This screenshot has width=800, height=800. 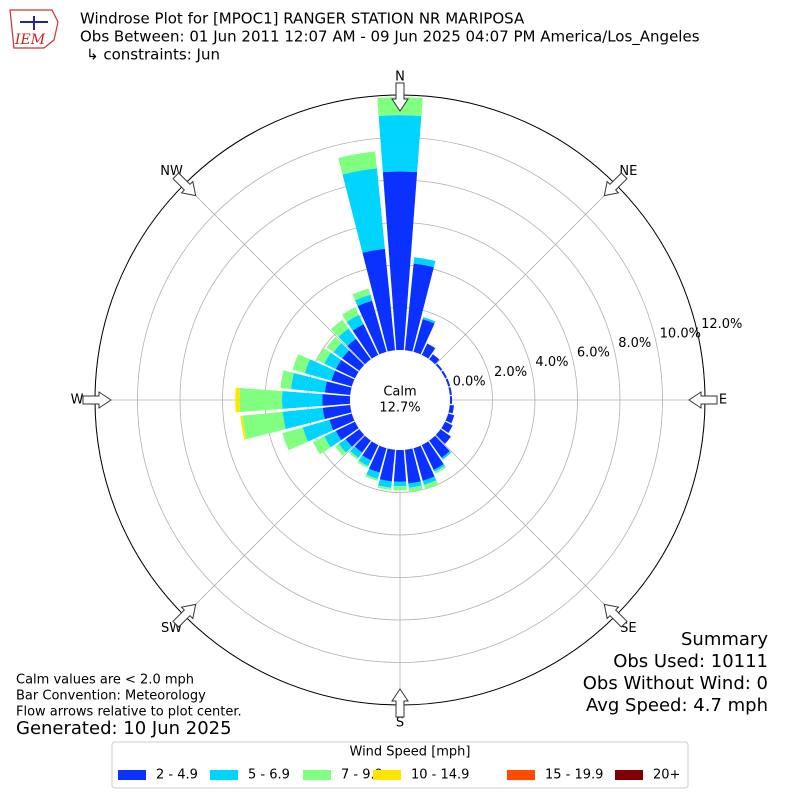 What do you see at coordinates (400, 765) in the screenshot?
I see `legend-box` at bounding box center [400, 765].